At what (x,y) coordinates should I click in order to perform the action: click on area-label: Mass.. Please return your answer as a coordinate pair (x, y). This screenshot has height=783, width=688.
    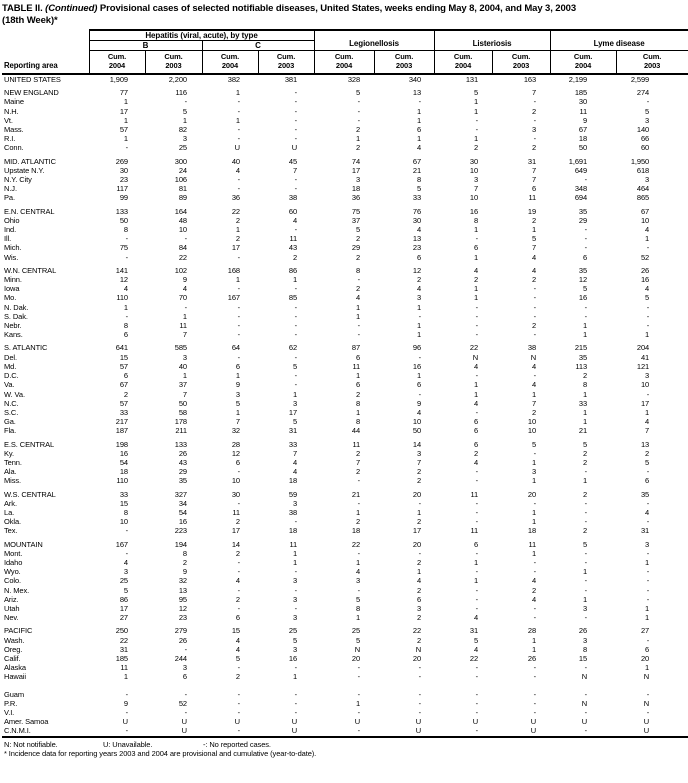
    Looking at the image, I should click on (14, 130).